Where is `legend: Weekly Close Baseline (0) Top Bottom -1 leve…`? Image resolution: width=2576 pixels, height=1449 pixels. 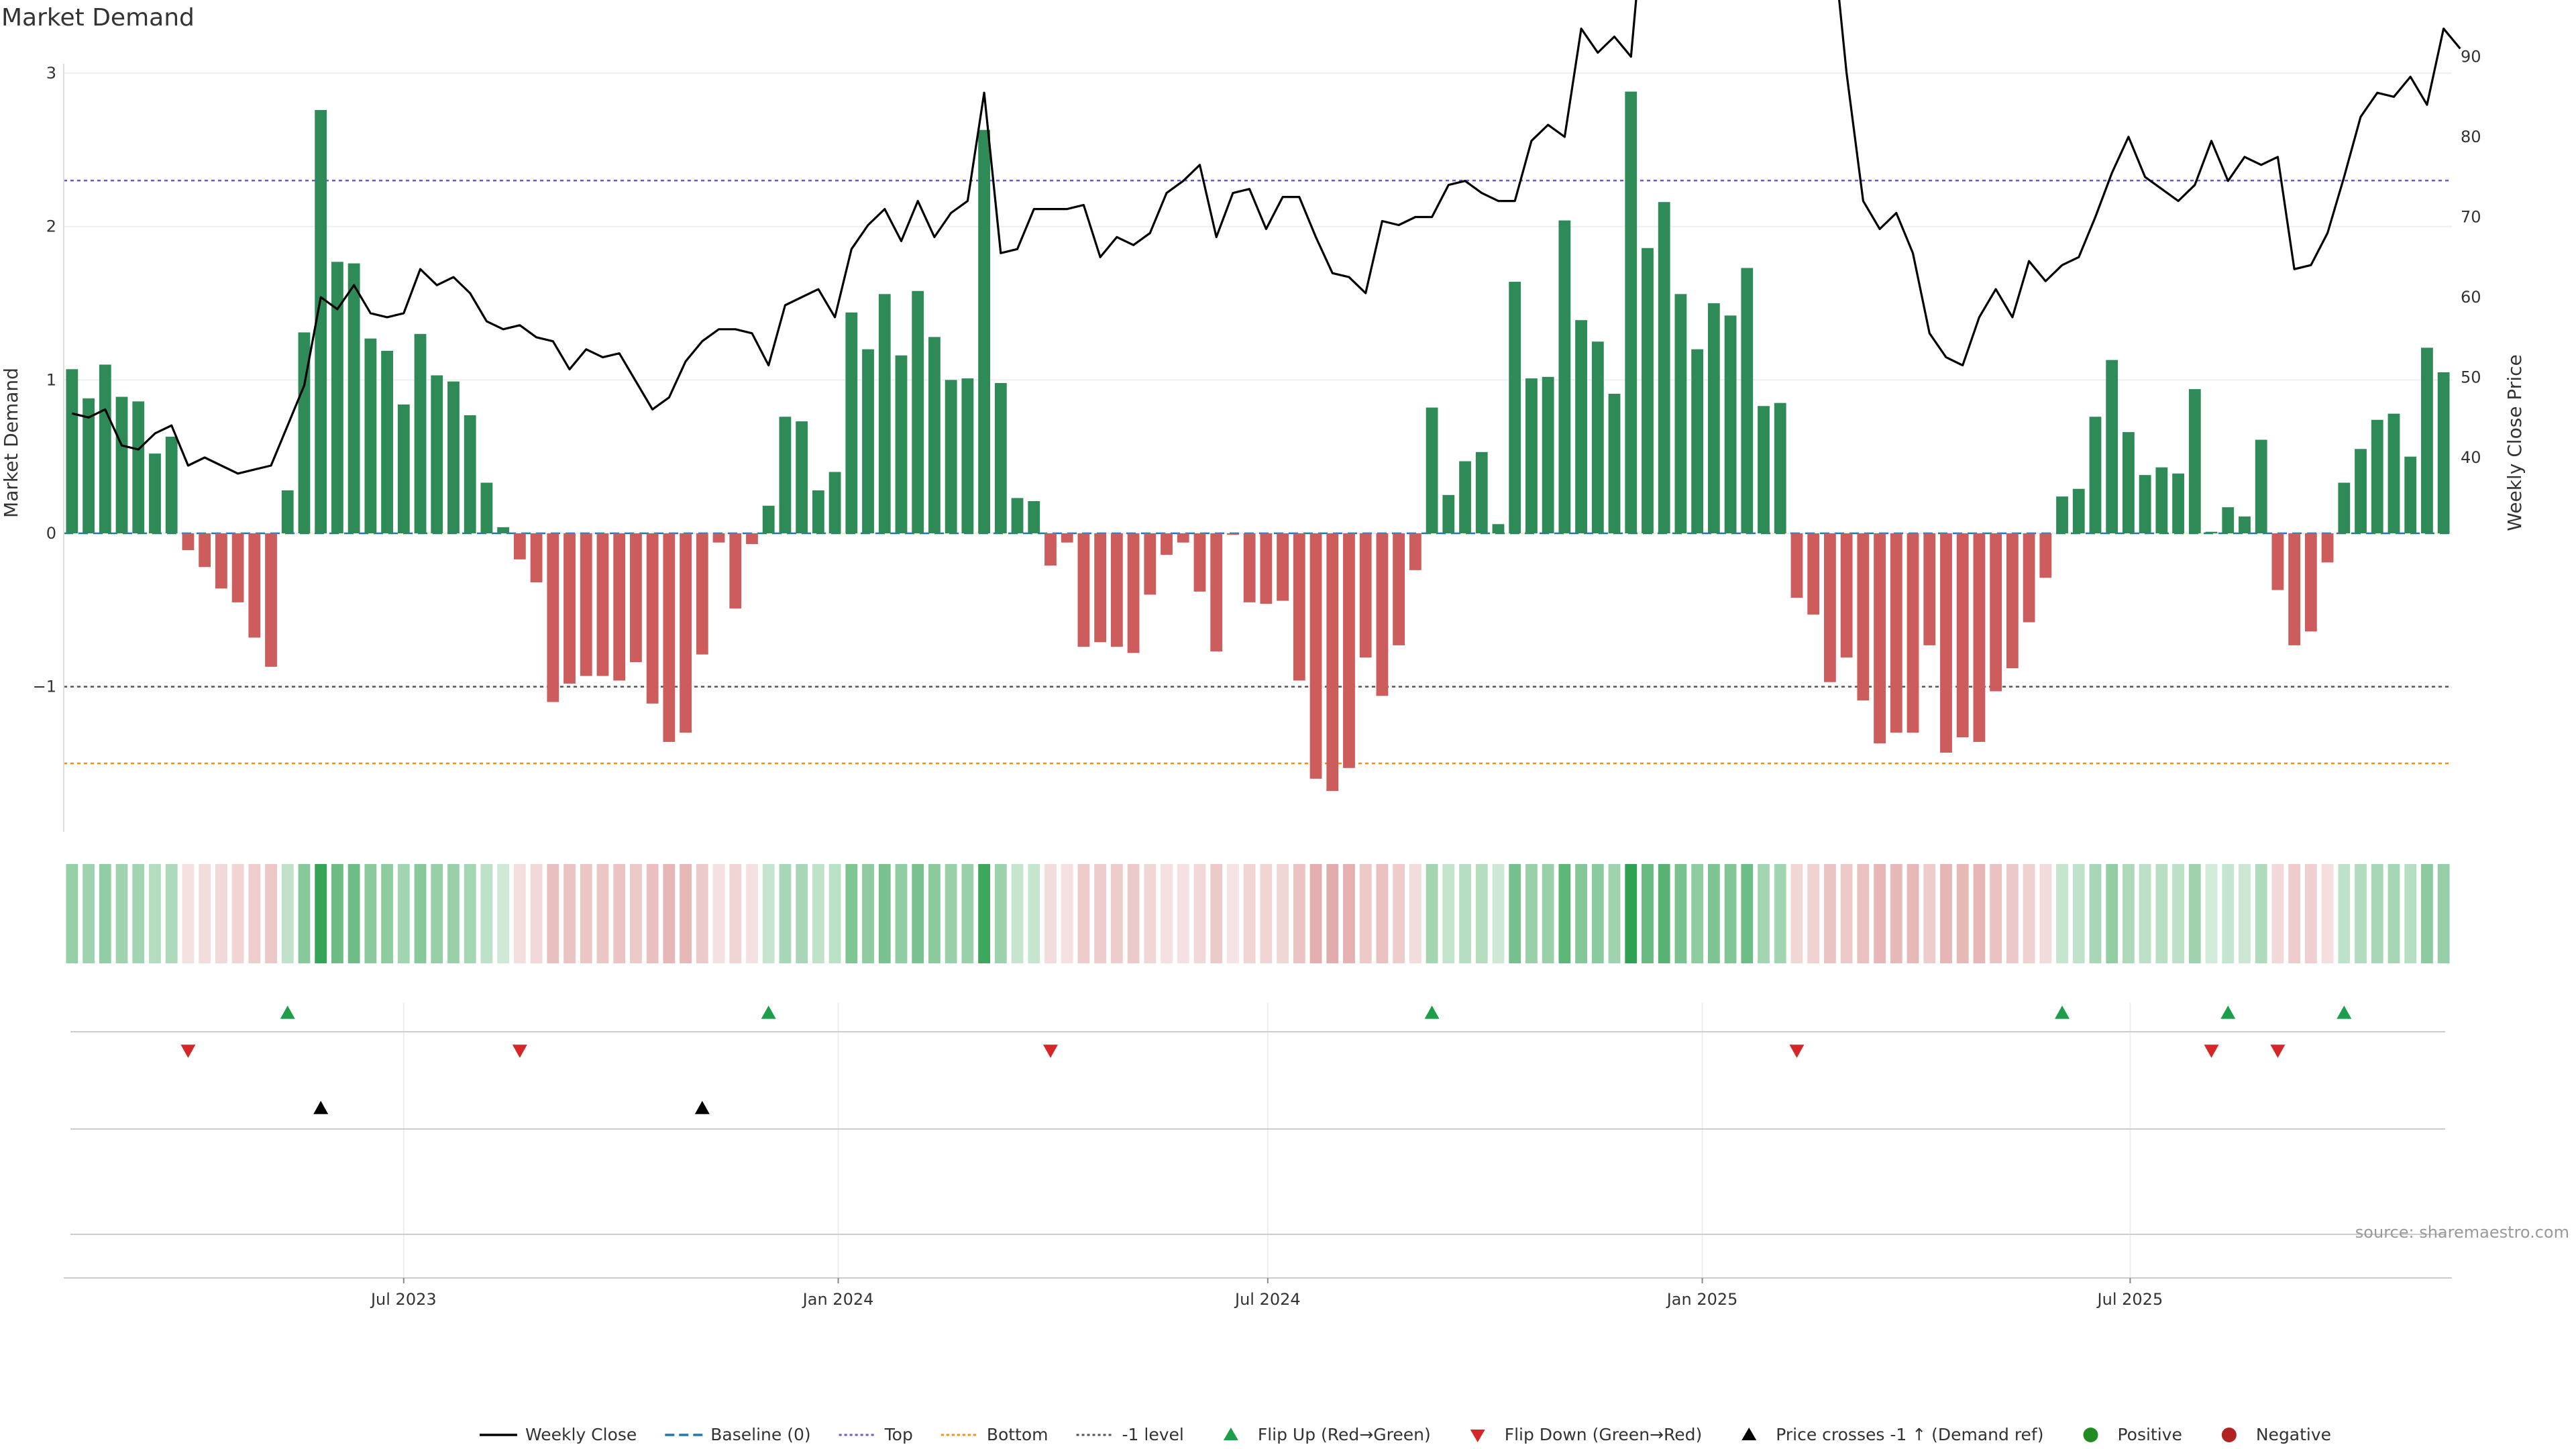 legend: Weekly Close Baseline (0) Top Bottom -1 leve… is located at coordinates (1405, 1434).